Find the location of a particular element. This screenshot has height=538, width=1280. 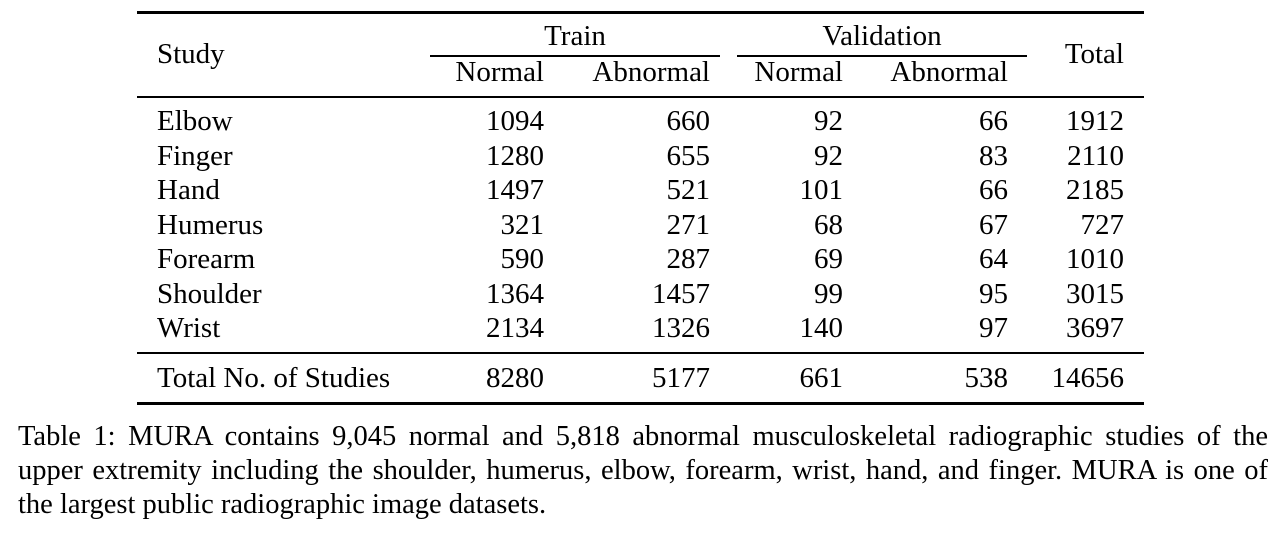

row-study: Wrist is located at coordinates (189, 328).